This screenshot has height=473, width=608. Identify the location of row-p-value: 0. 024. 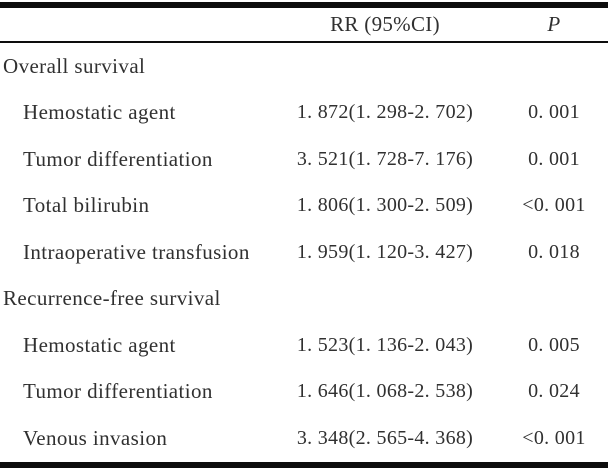
(554, 391).